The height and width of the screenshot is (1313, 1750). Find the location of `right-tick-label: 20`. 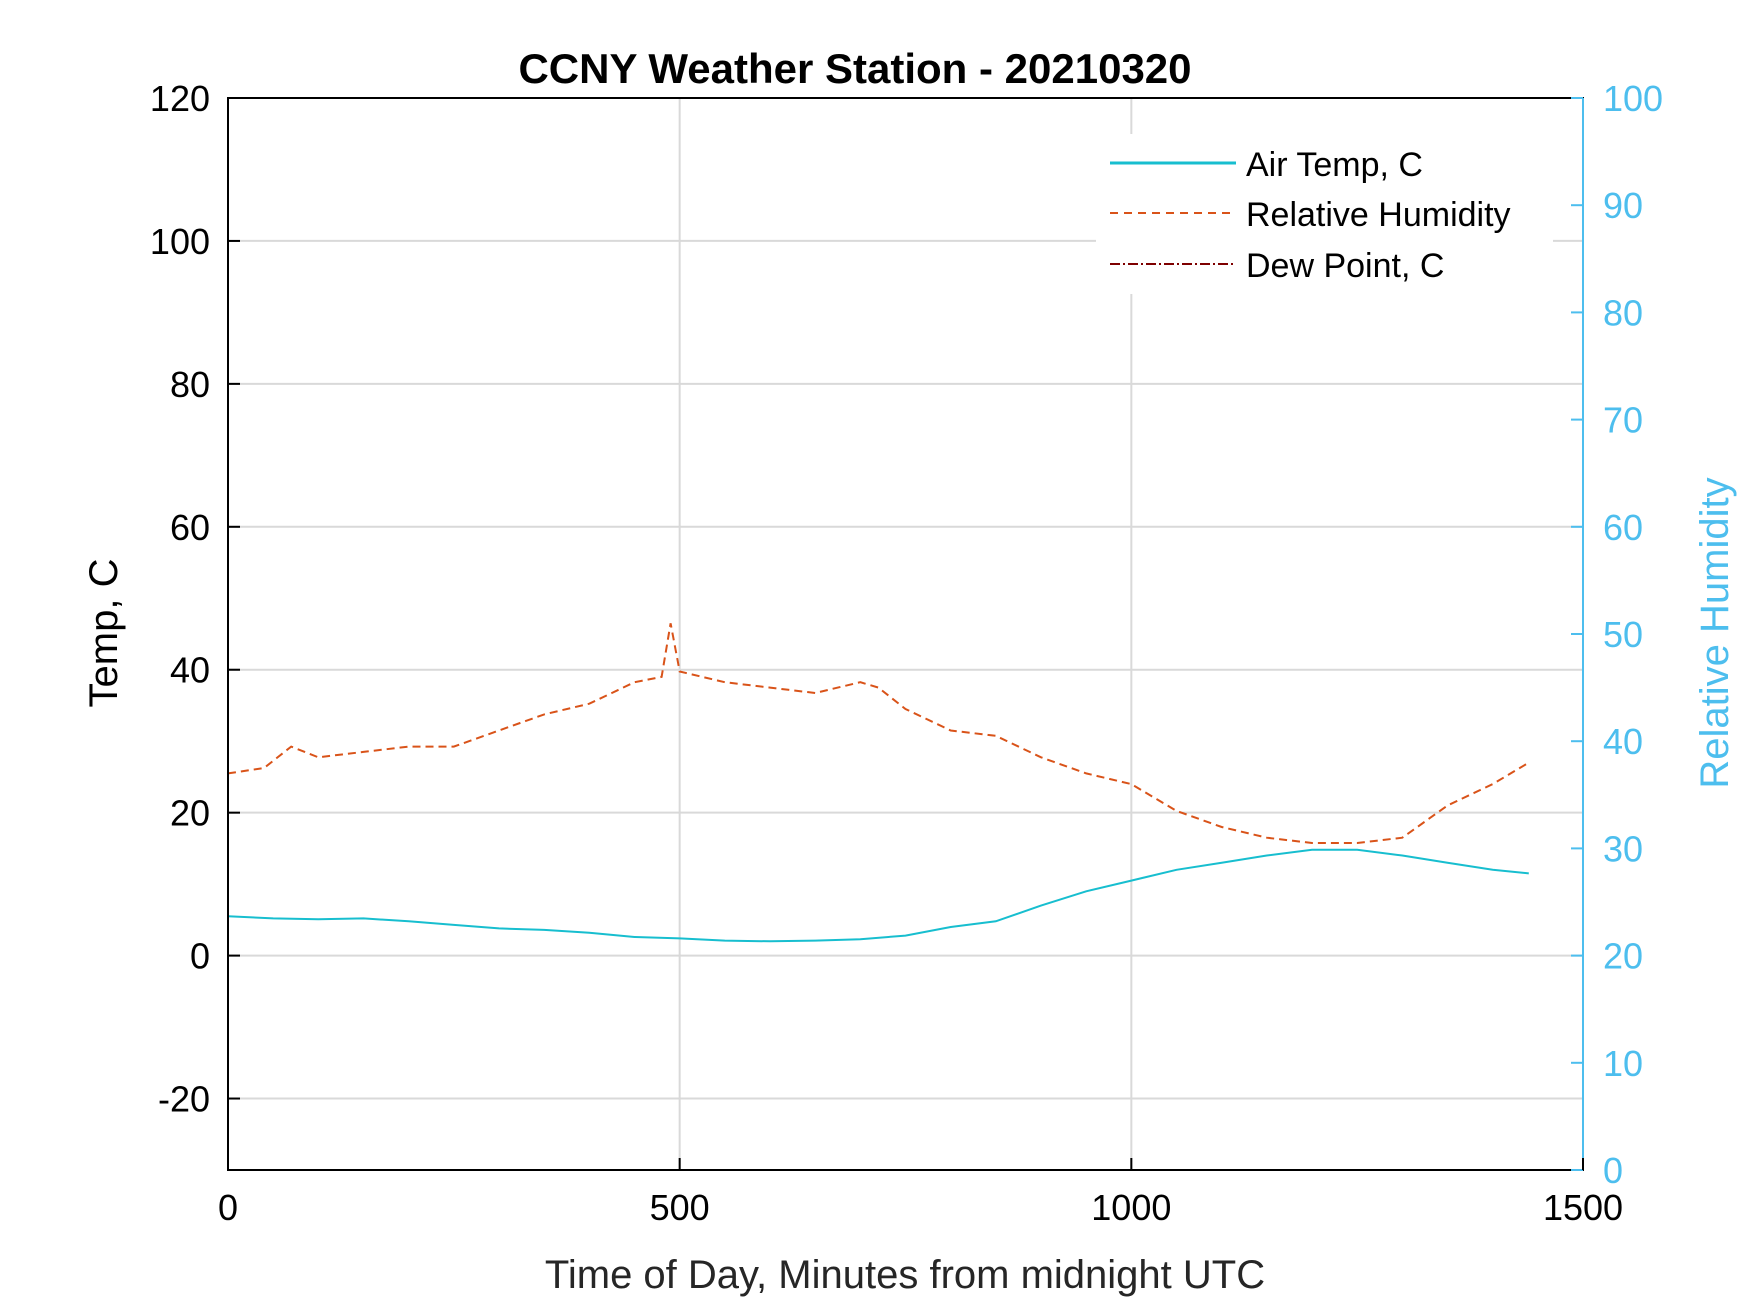

right-tick-label: 20 is located at coordinates (1623, 956).